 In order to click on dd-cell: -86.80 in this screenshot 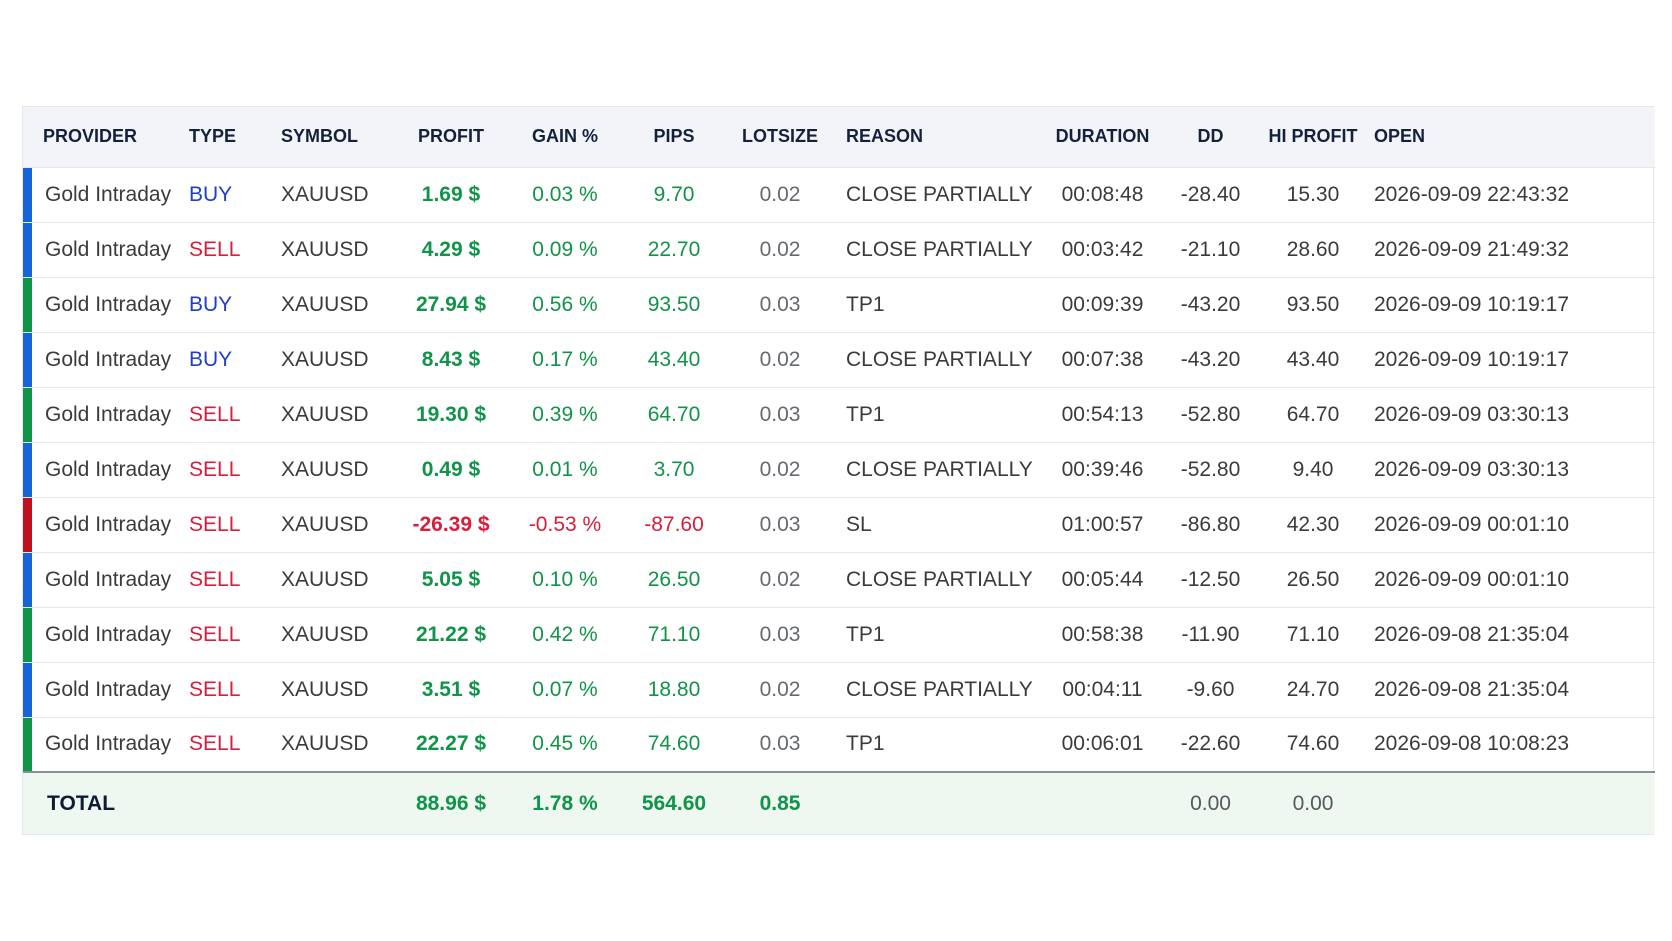, I will do `click(1210, 524)`.